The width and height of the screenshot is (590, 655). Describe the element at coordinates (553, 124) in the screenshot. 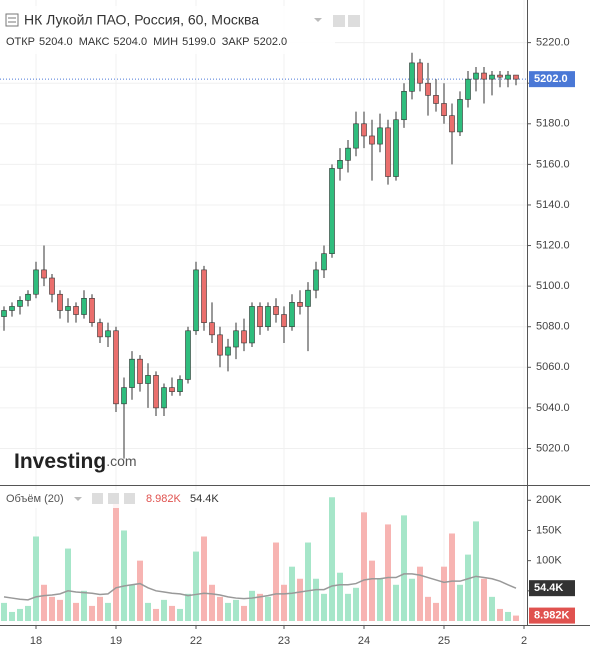

I see `y-tick-label: 5180.0` at that location.